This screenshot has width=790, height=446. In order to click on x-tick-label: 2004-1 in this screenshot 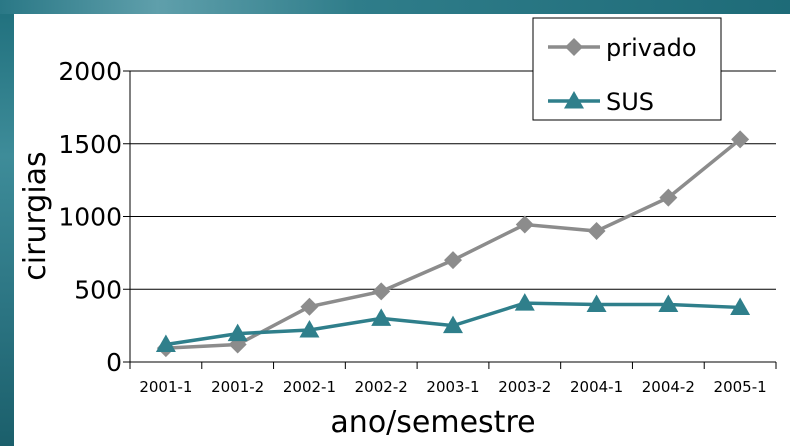, I will do `click(596, 387)`.